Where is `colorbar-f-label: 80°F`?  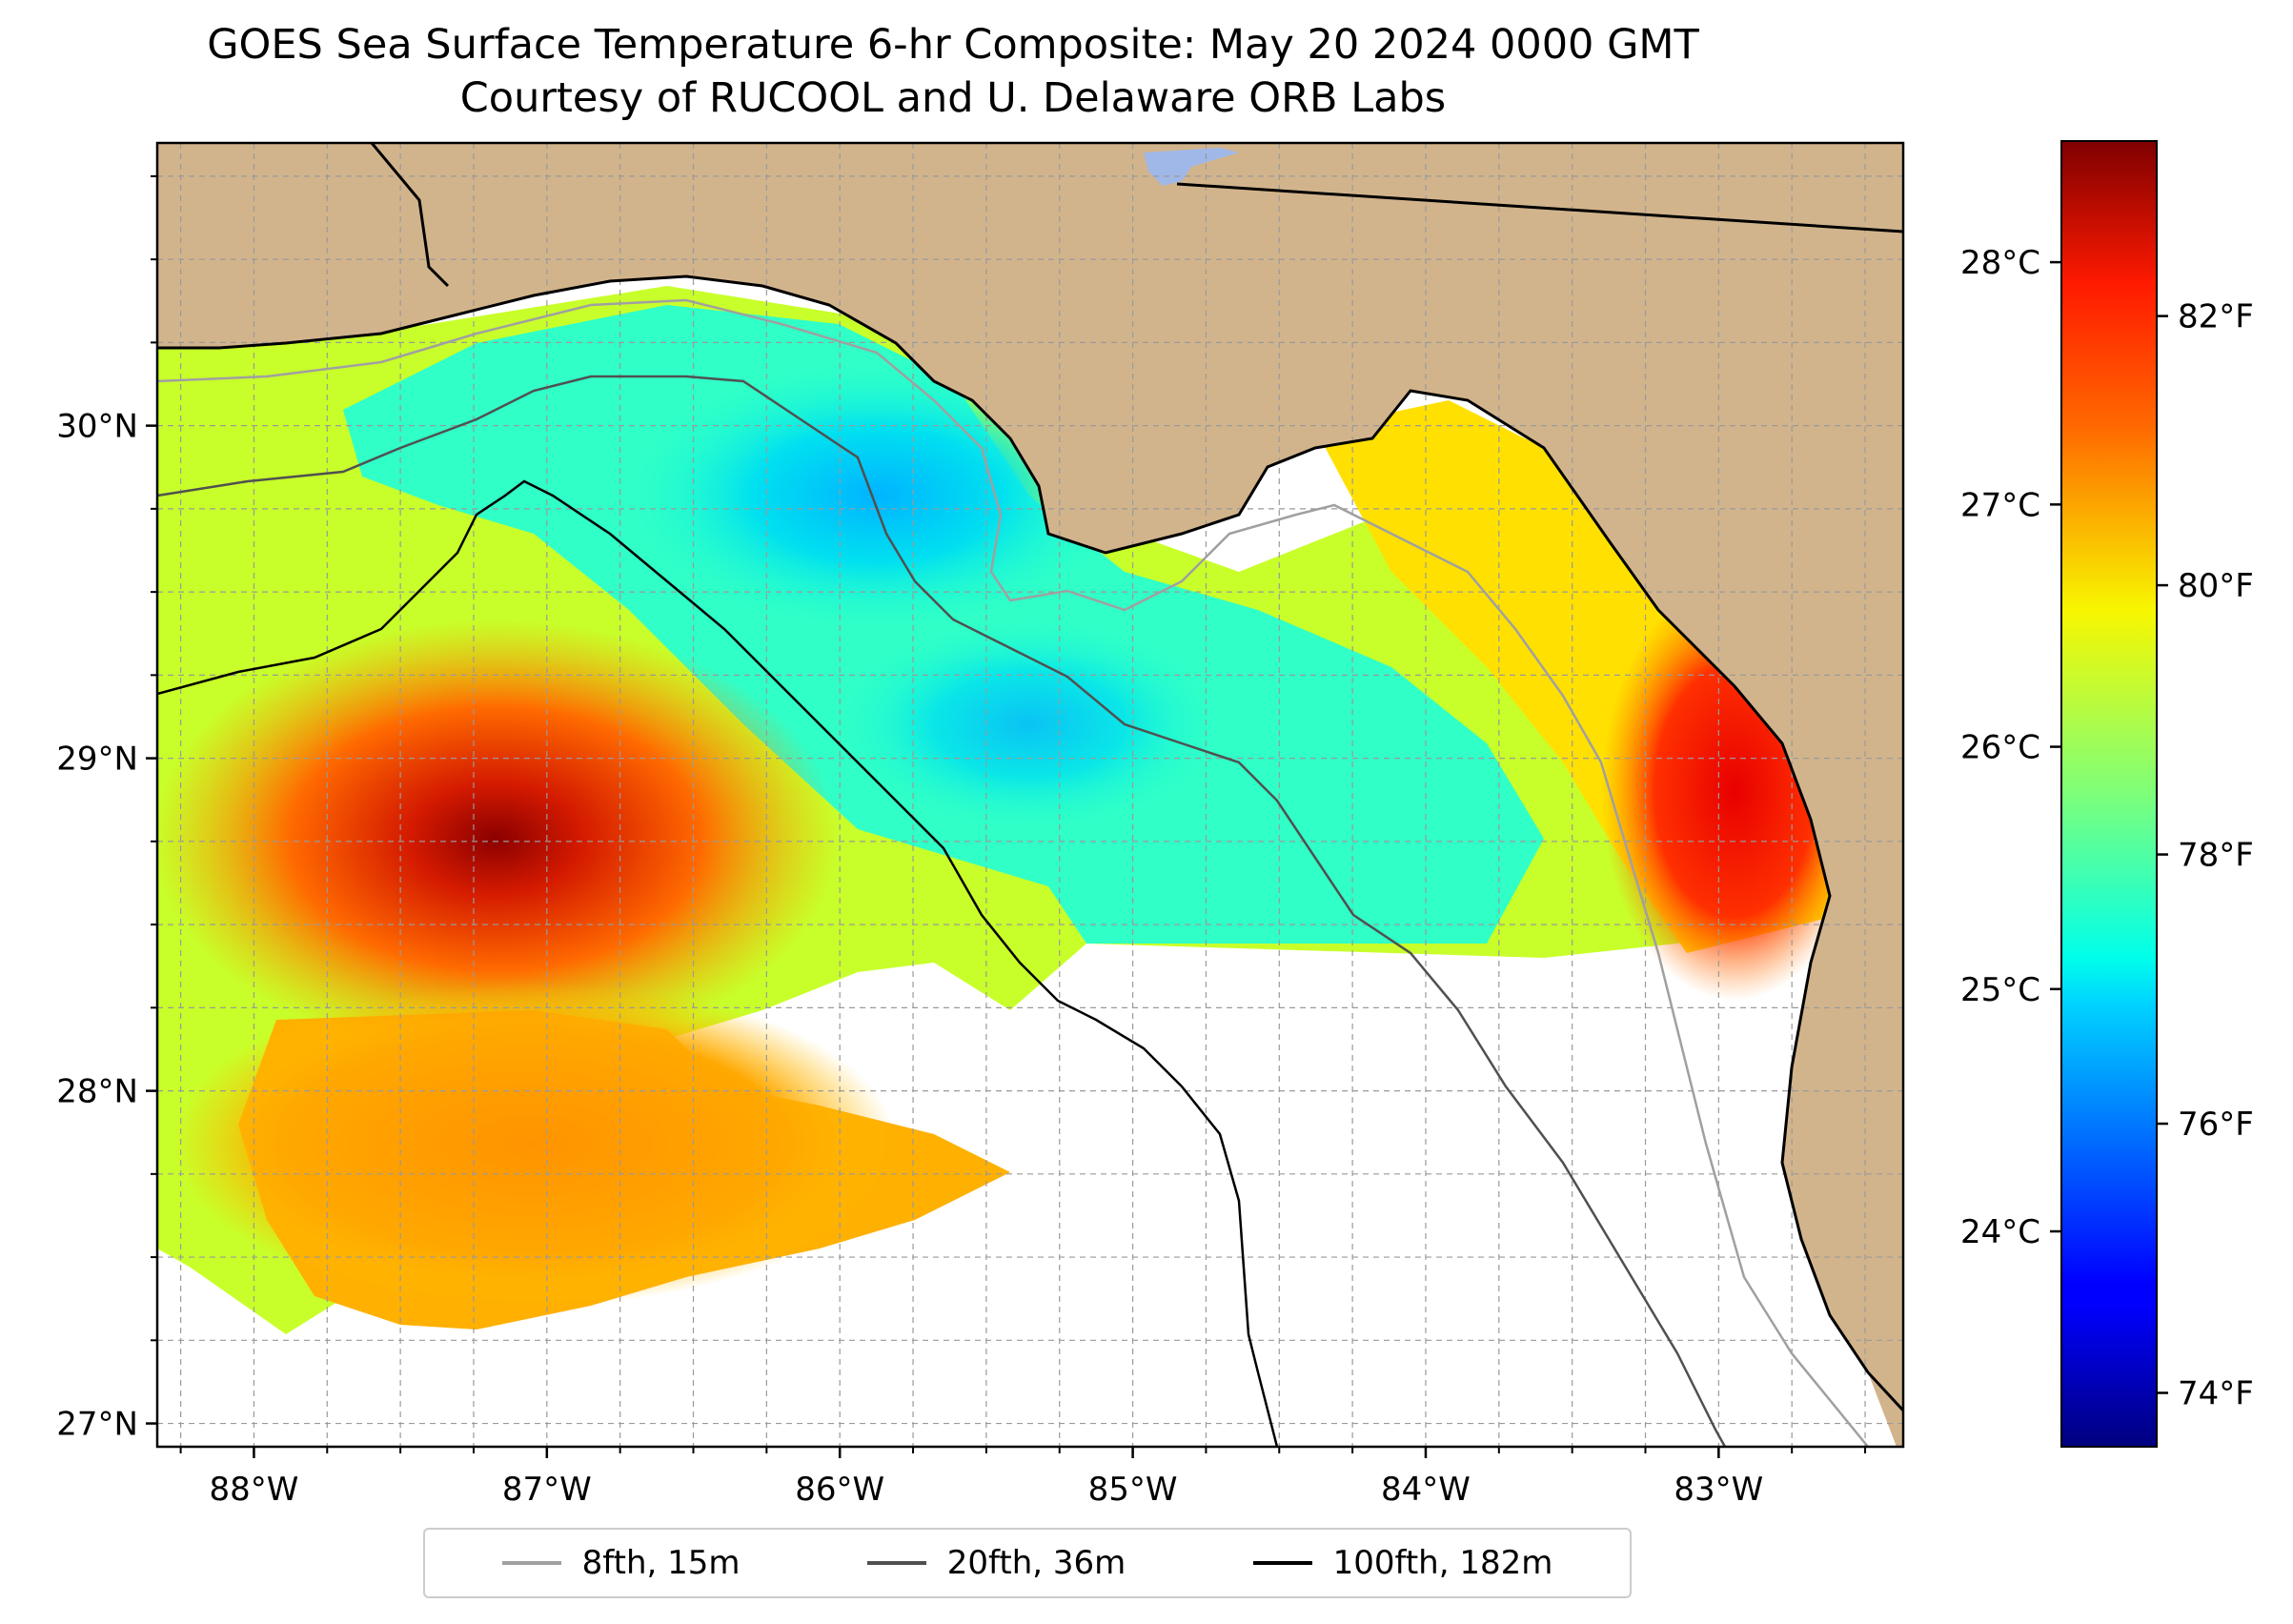 colorbar-f-label: 80°F is located at coordinates (2216, 586).